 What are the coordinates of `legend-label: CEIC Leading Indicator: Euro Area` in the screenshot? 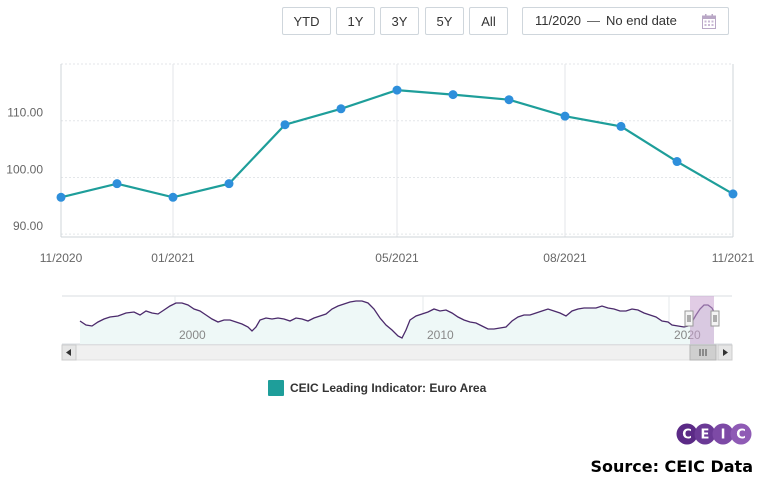 It's located at (388, 388).